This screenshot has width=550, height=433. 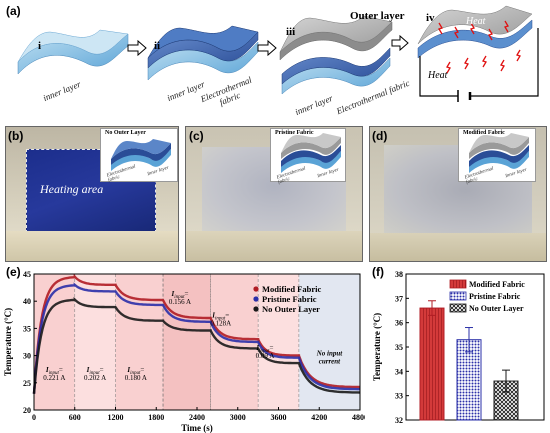 I want to click on y-tick-label: 36, so click(x=399, y=323).